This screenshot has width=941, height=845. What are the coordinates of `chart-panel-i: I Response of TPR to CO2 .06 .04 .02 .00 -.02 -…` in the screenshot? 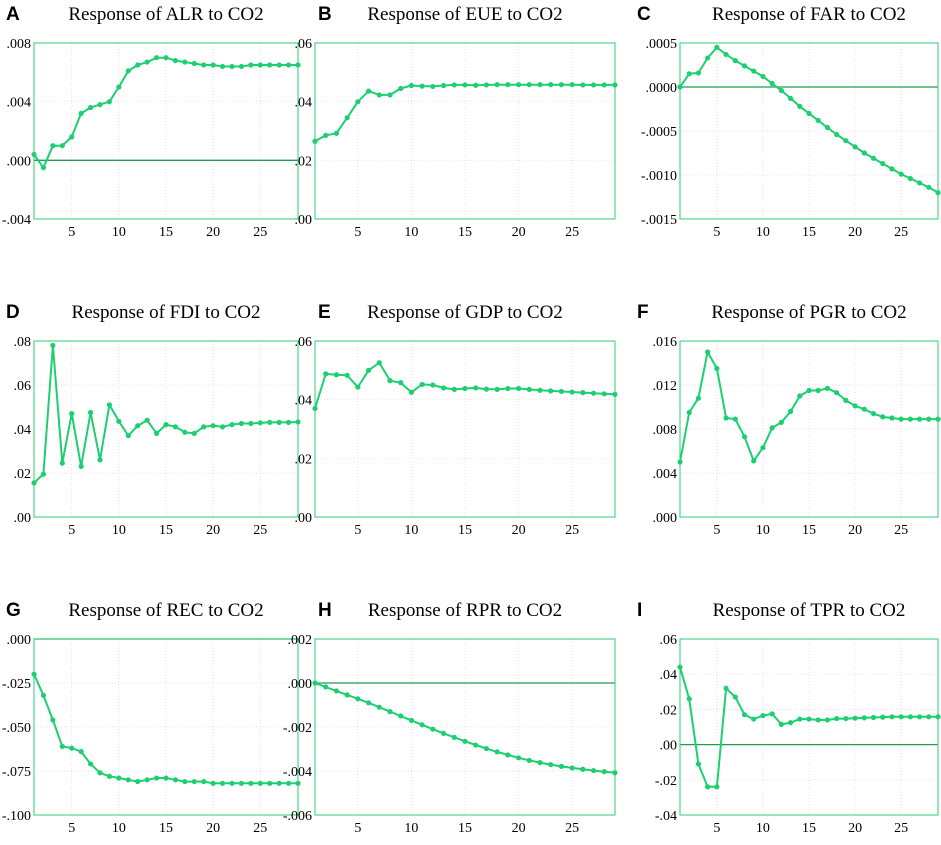 It's located at (789, 718).